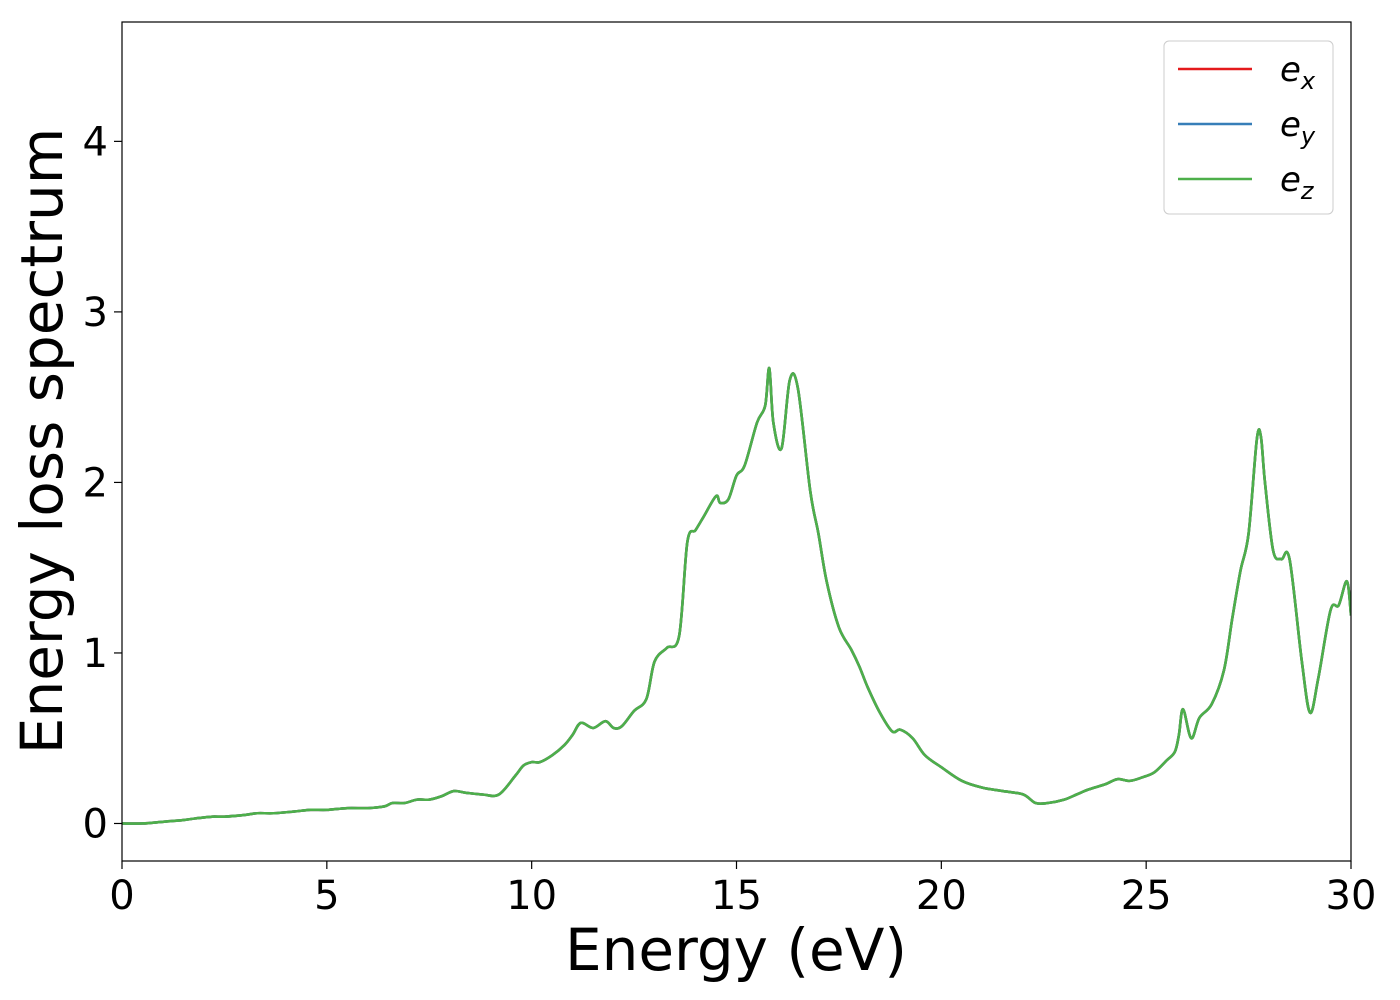  What do you see at coordinates (42, 441) in the screenshot?
I see `y-axis-label: Energy loss spectrum` at bounding box center [42, 441].